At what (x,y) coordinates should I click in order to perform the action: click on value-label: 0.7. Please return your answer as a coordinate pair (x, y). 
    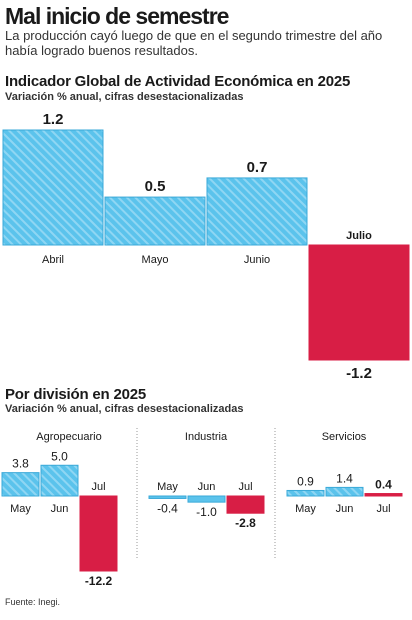
    Looking at the image, I should click on (257, 167).